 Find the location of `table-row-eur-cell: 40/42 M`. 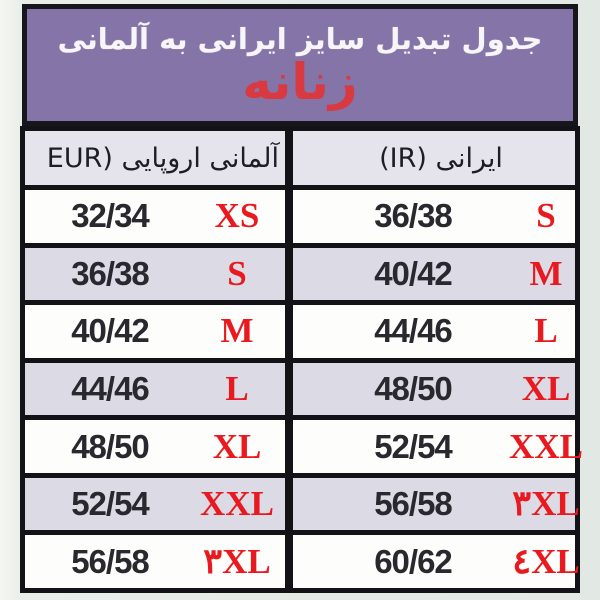

table-row-eur-cell: 40/42 M is located at coordinates (155, 331).